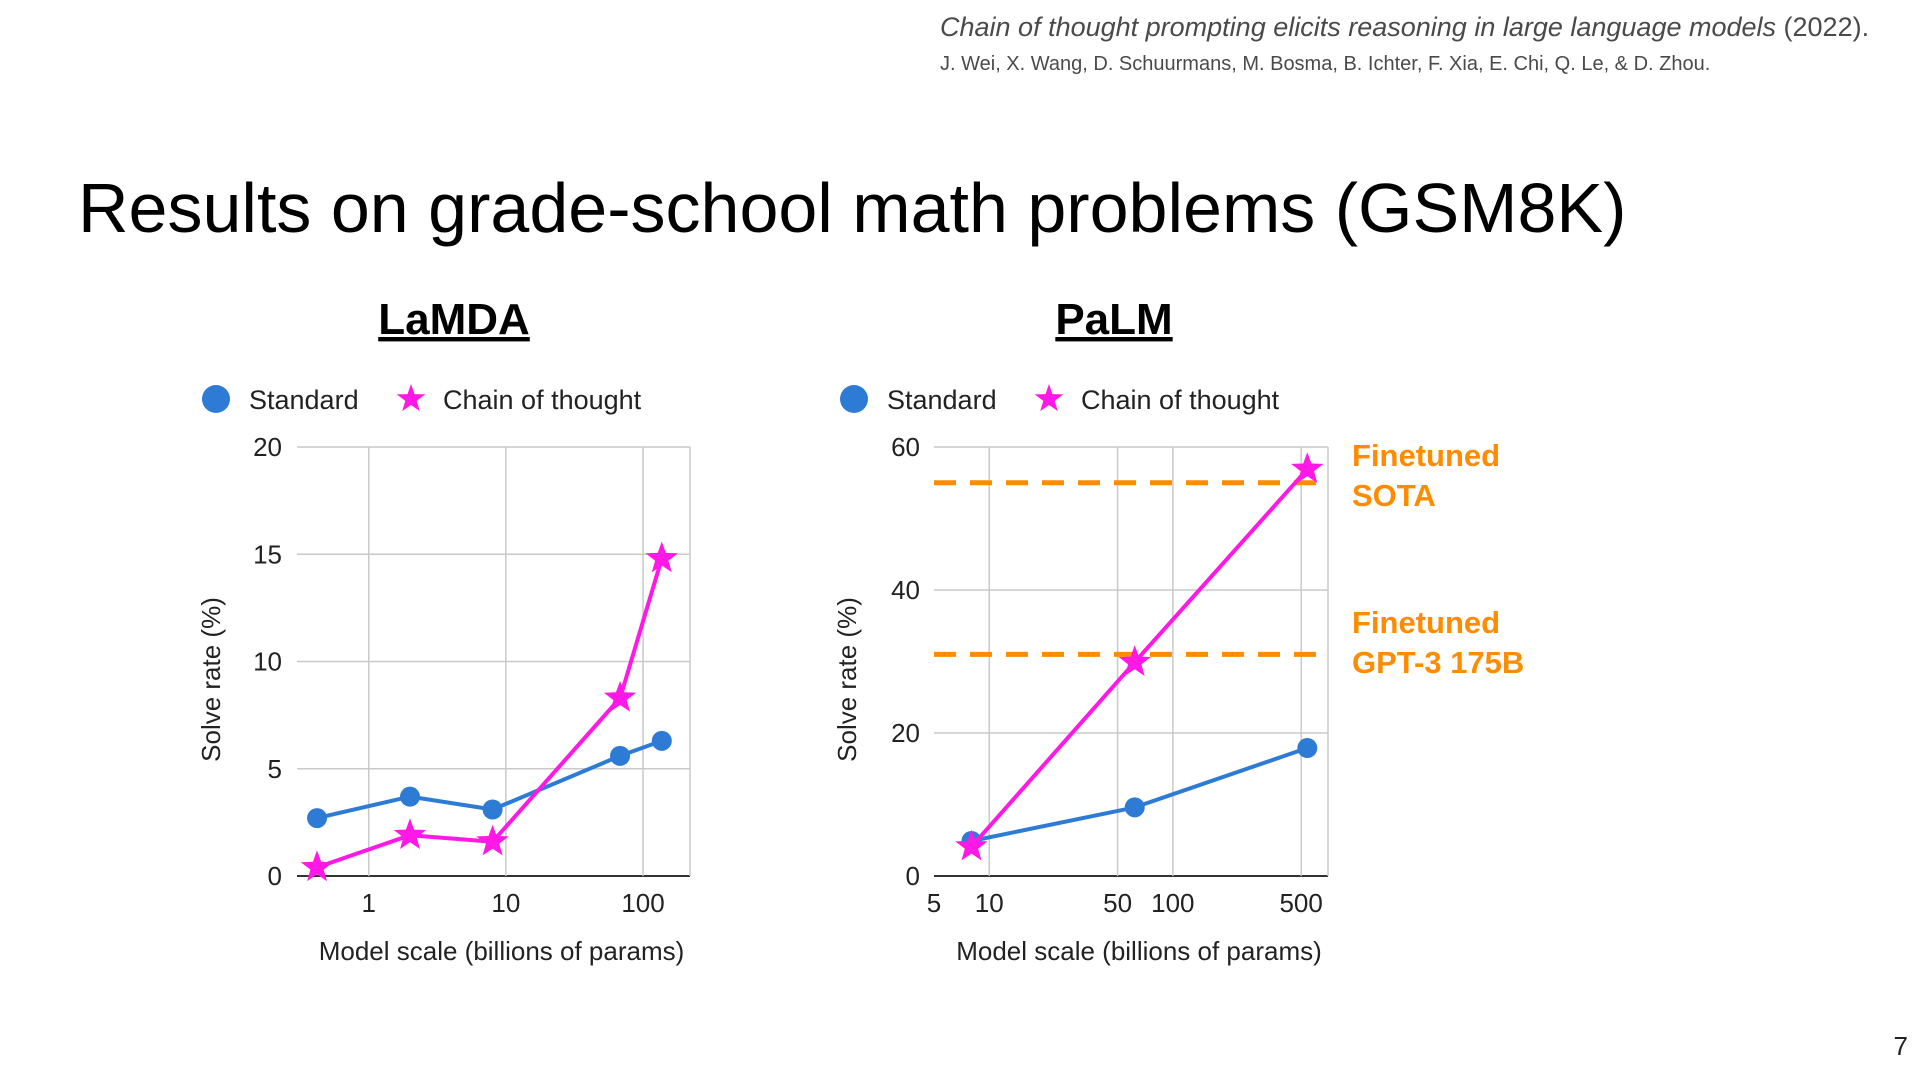 The image size is (1930, 1082). Describe the element at coordinates (1823, 27) in the screenshot. I see `citation-year: (2022).` at that location.